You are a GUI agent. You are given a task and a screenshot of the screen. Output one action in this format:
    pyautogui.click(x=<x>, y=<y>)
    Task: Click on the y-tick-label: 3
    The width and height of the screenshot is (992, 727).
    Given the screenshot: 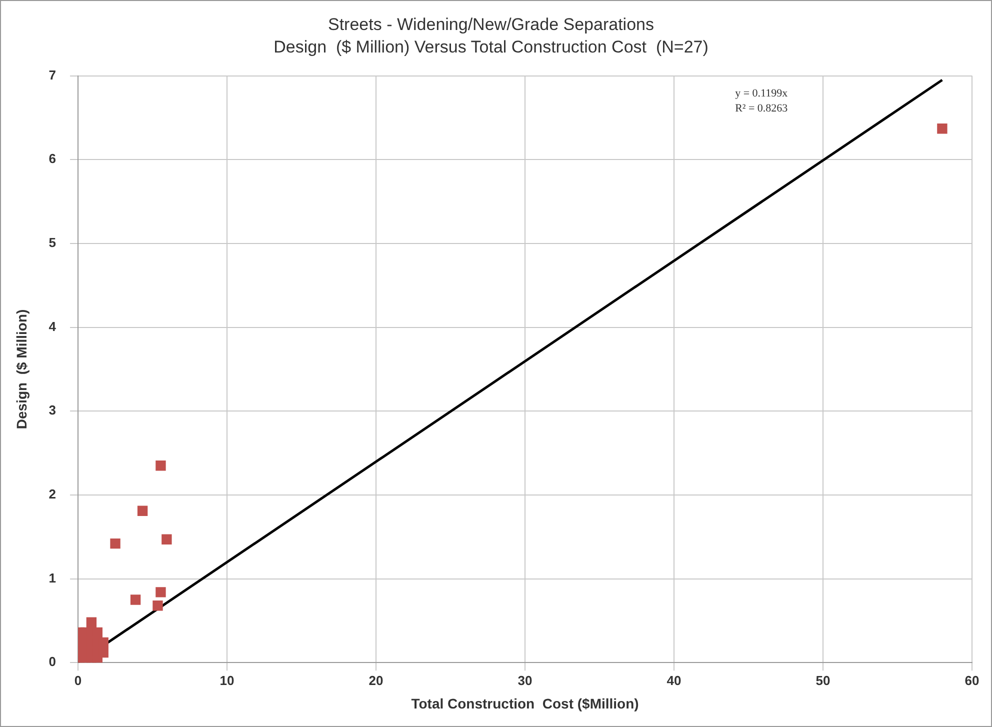 What is the action you would take?
    pyautogui.click(x=52, y=410)
    